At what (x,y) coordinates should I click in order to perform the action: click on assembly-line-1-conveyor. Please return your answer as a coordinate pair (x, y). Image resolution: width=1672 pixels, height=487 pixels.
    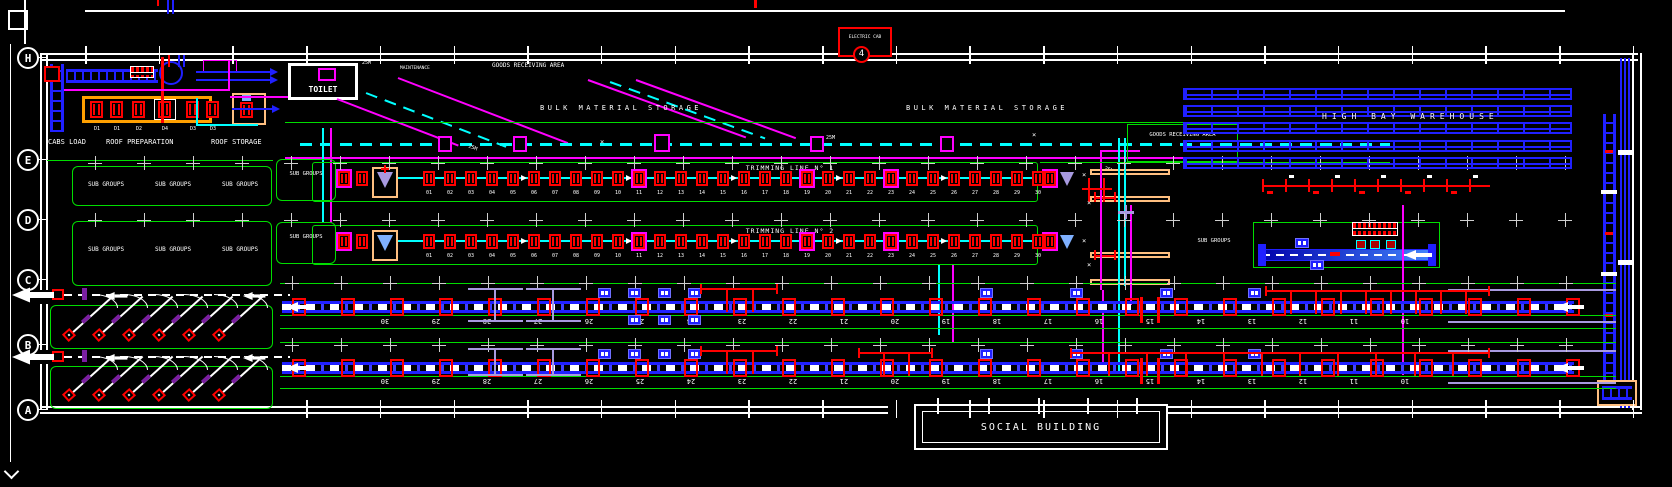
    Looking at the image, I should click on (928, 307).